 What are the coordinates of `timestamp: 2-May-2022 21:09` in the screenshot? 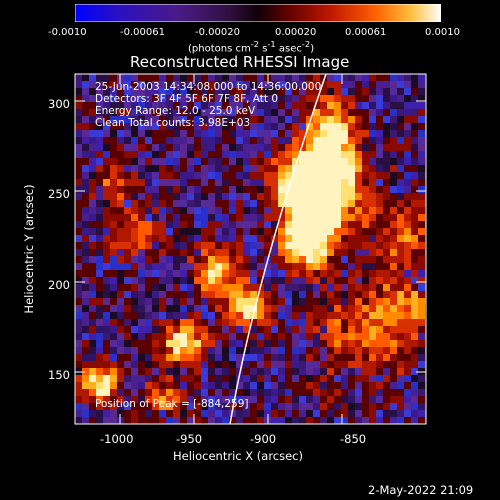 It's located at (421, 490).